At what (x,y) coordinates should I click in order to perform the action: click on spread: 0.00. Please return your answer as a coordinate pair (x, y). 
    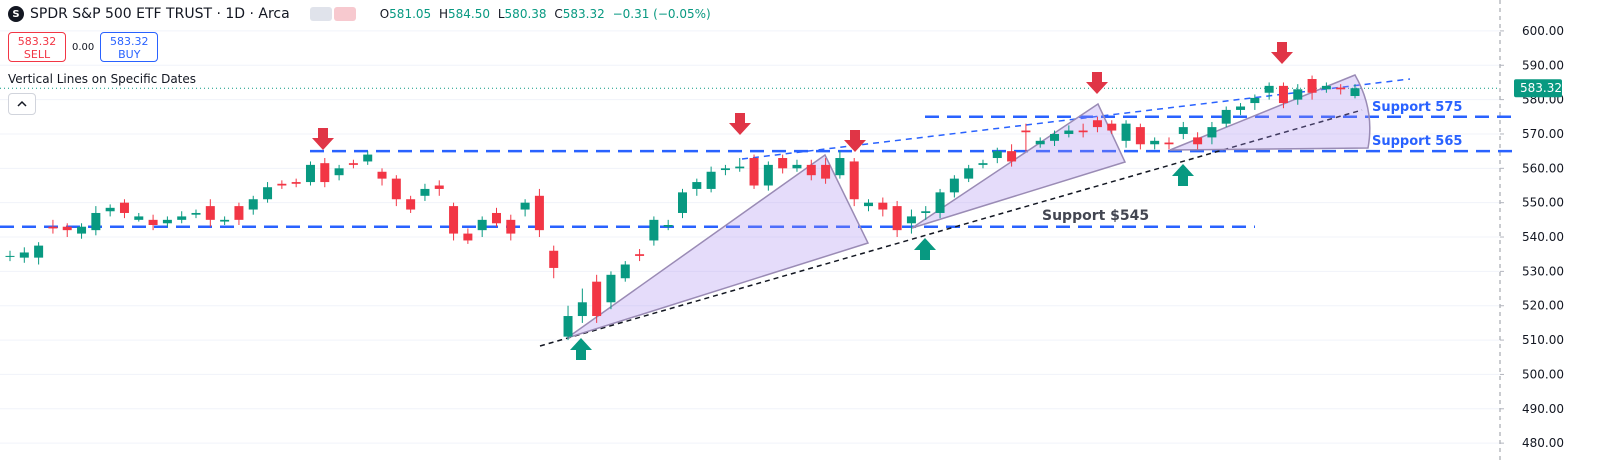
    Looking at the image, I should click on (83, 47).